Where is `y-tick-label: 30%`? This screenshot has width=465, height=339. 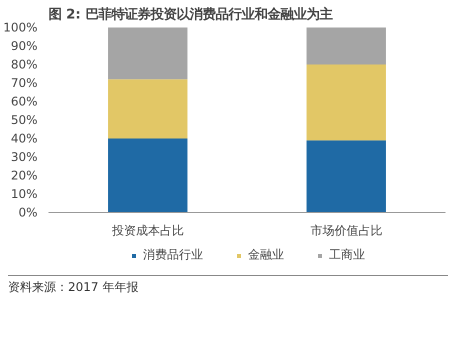
y-tick-label: 30% is located at coordinates (24, 157).